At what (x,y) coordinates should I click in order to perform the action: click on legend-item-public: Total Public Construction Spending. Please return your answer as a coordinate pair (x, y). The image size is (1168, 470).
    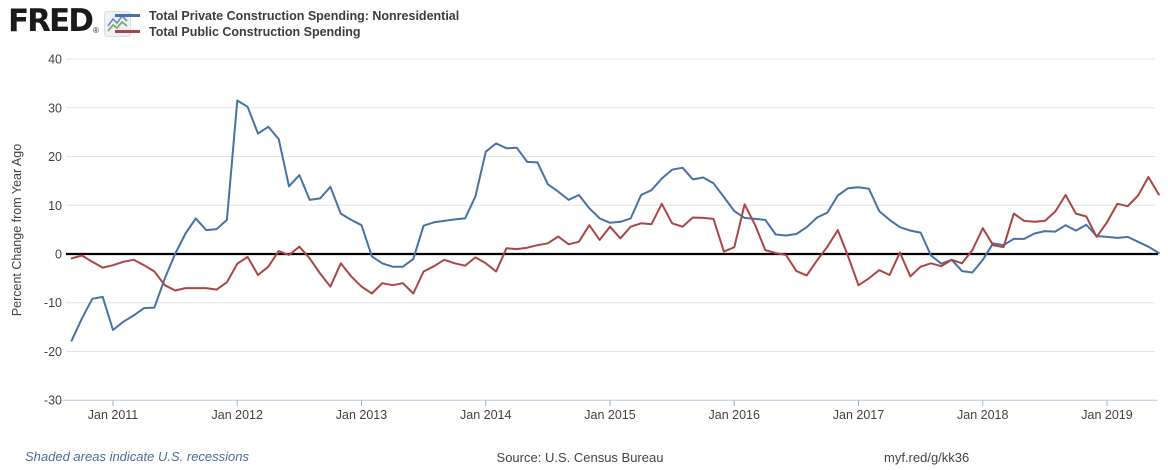
    Looking at the image, I should click on (287, 31).